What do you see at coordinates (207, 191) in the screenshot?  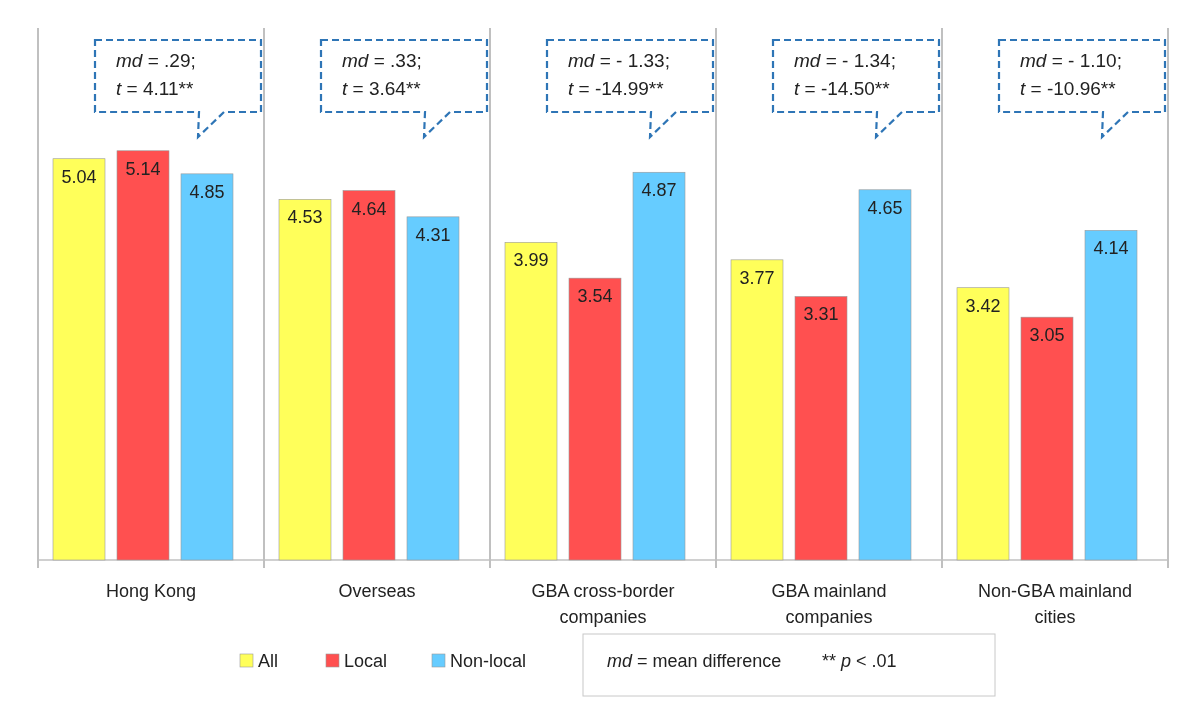 I see `data-label: 4.85` at bounding box center [207, 191].